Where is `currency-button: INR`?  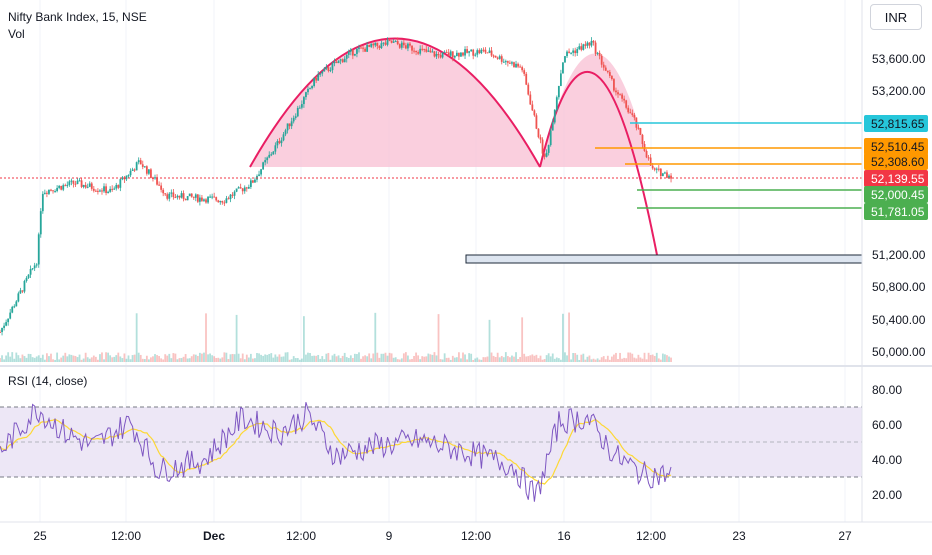 currency-button: INR is located at coordinates (896, 17).